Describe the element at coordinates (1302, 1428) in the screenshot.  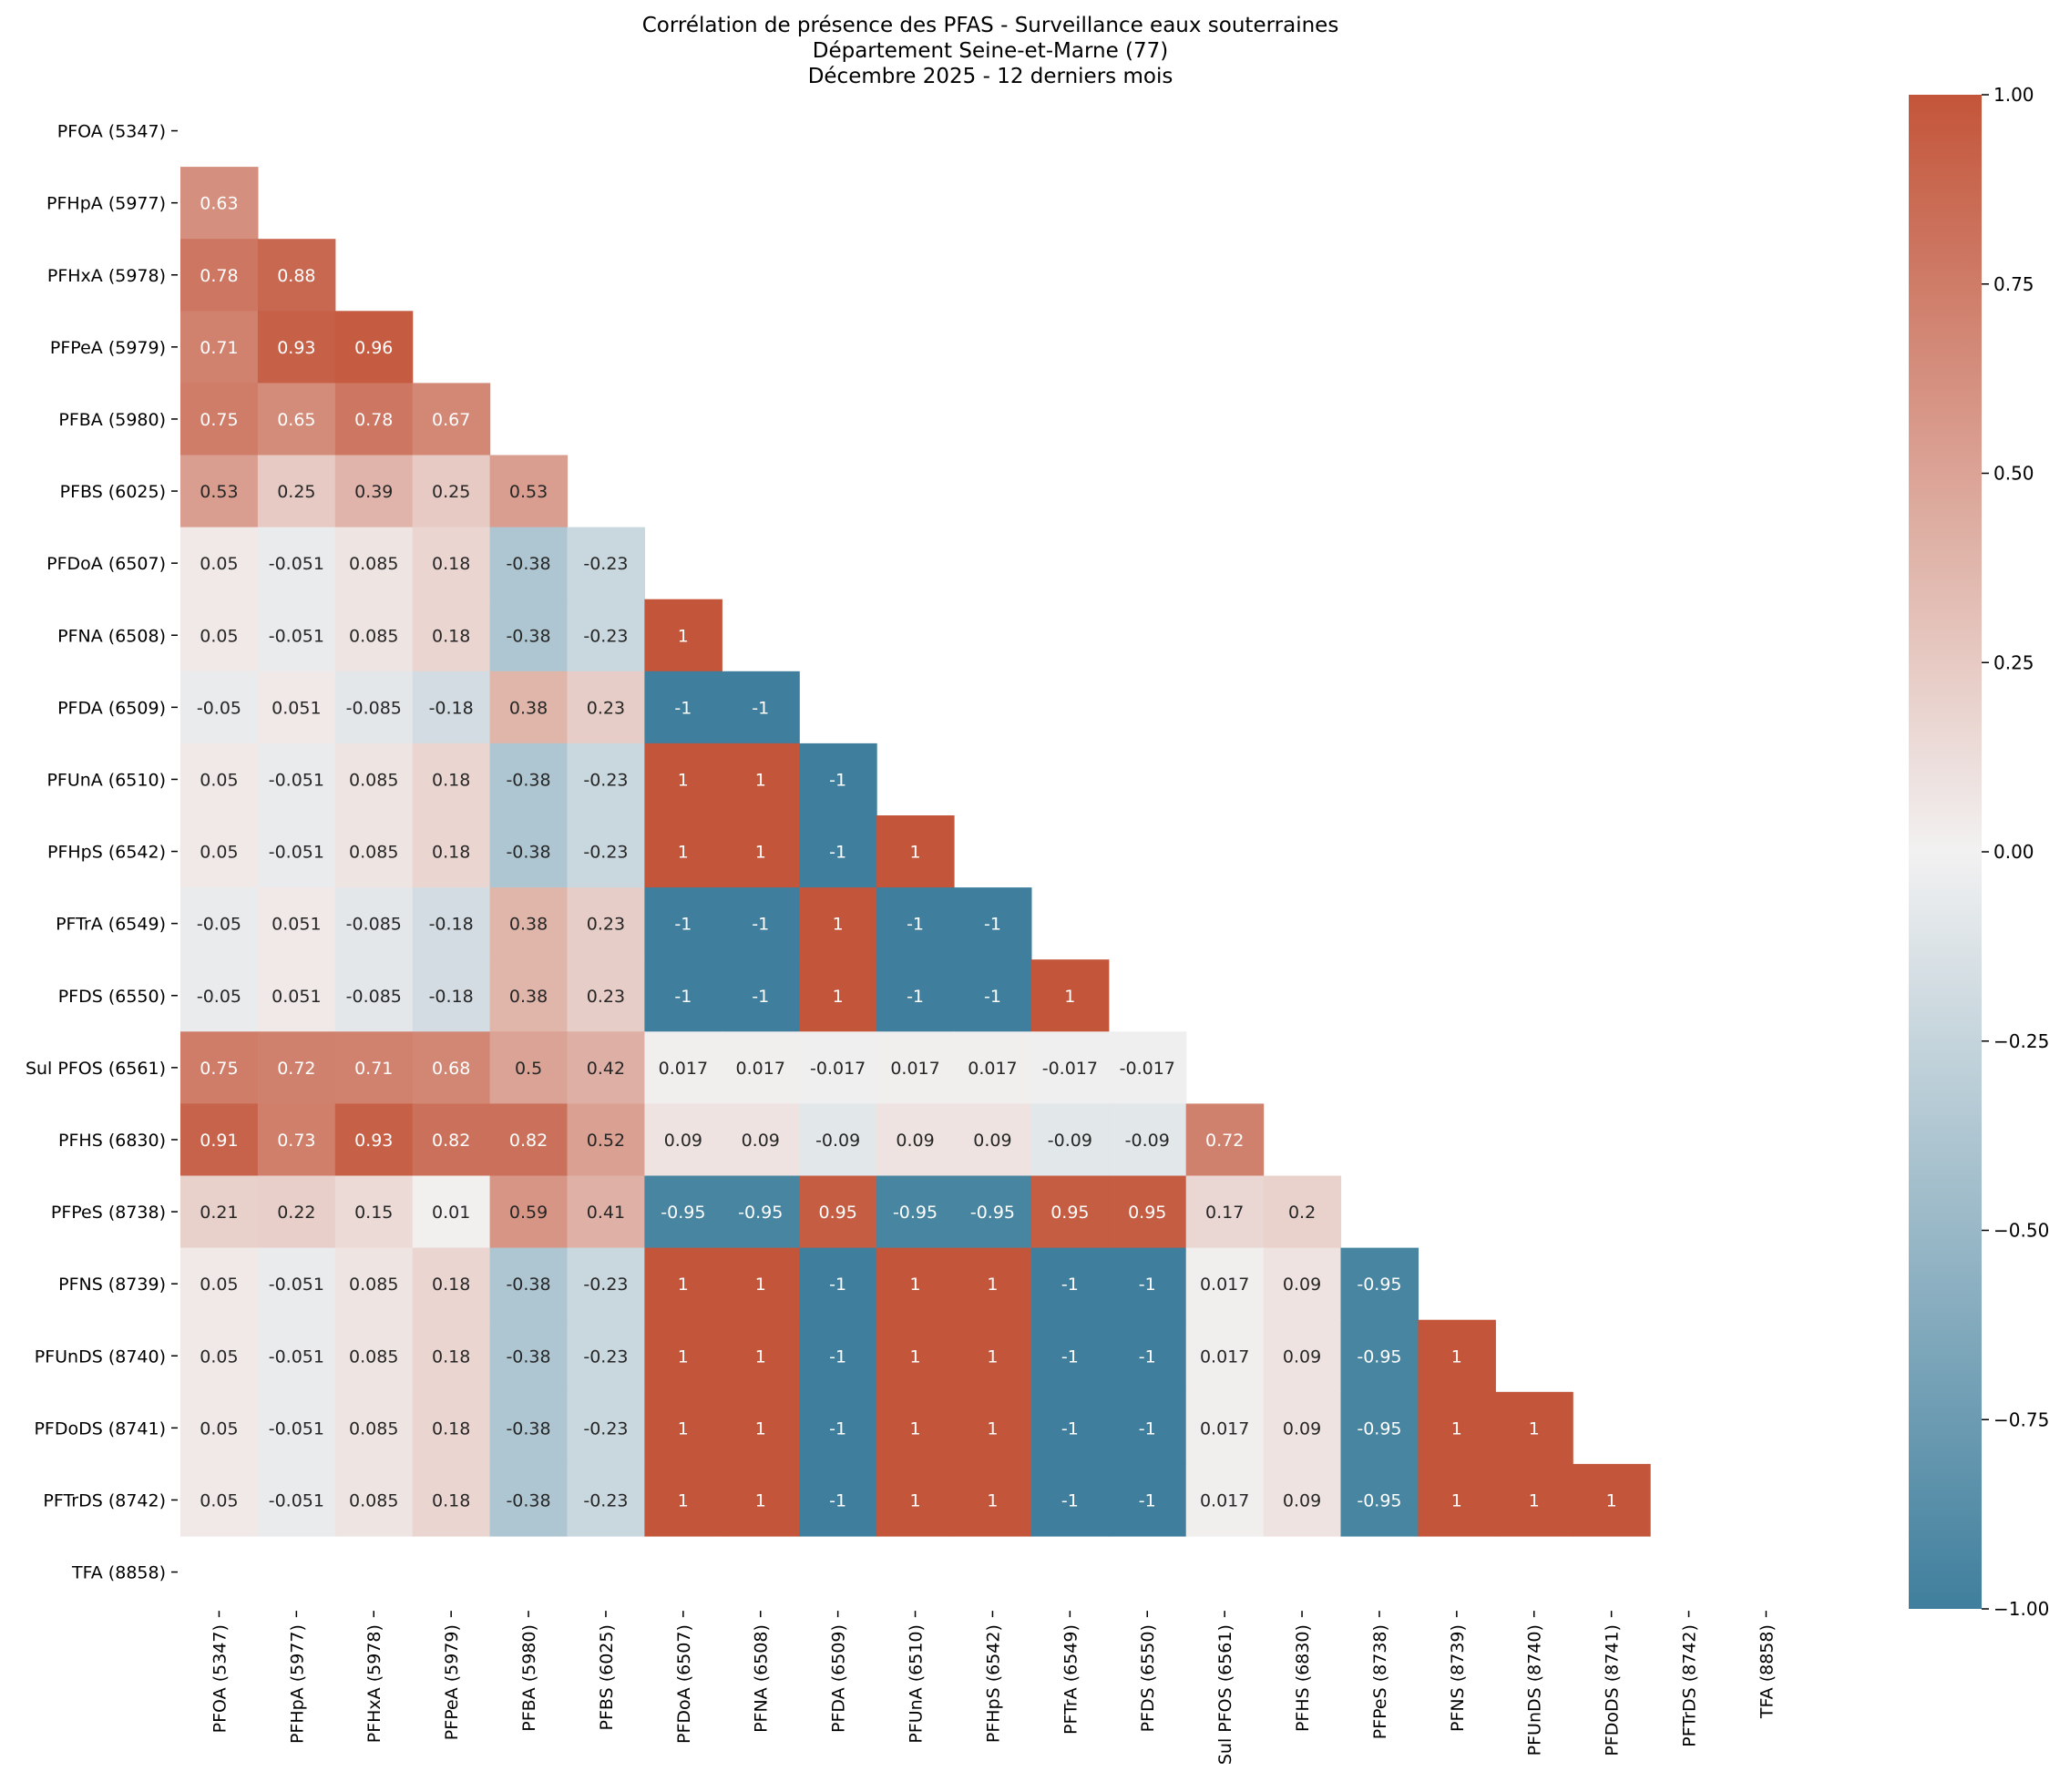
I see `heatmap-cell-label: 0.09` at that location.